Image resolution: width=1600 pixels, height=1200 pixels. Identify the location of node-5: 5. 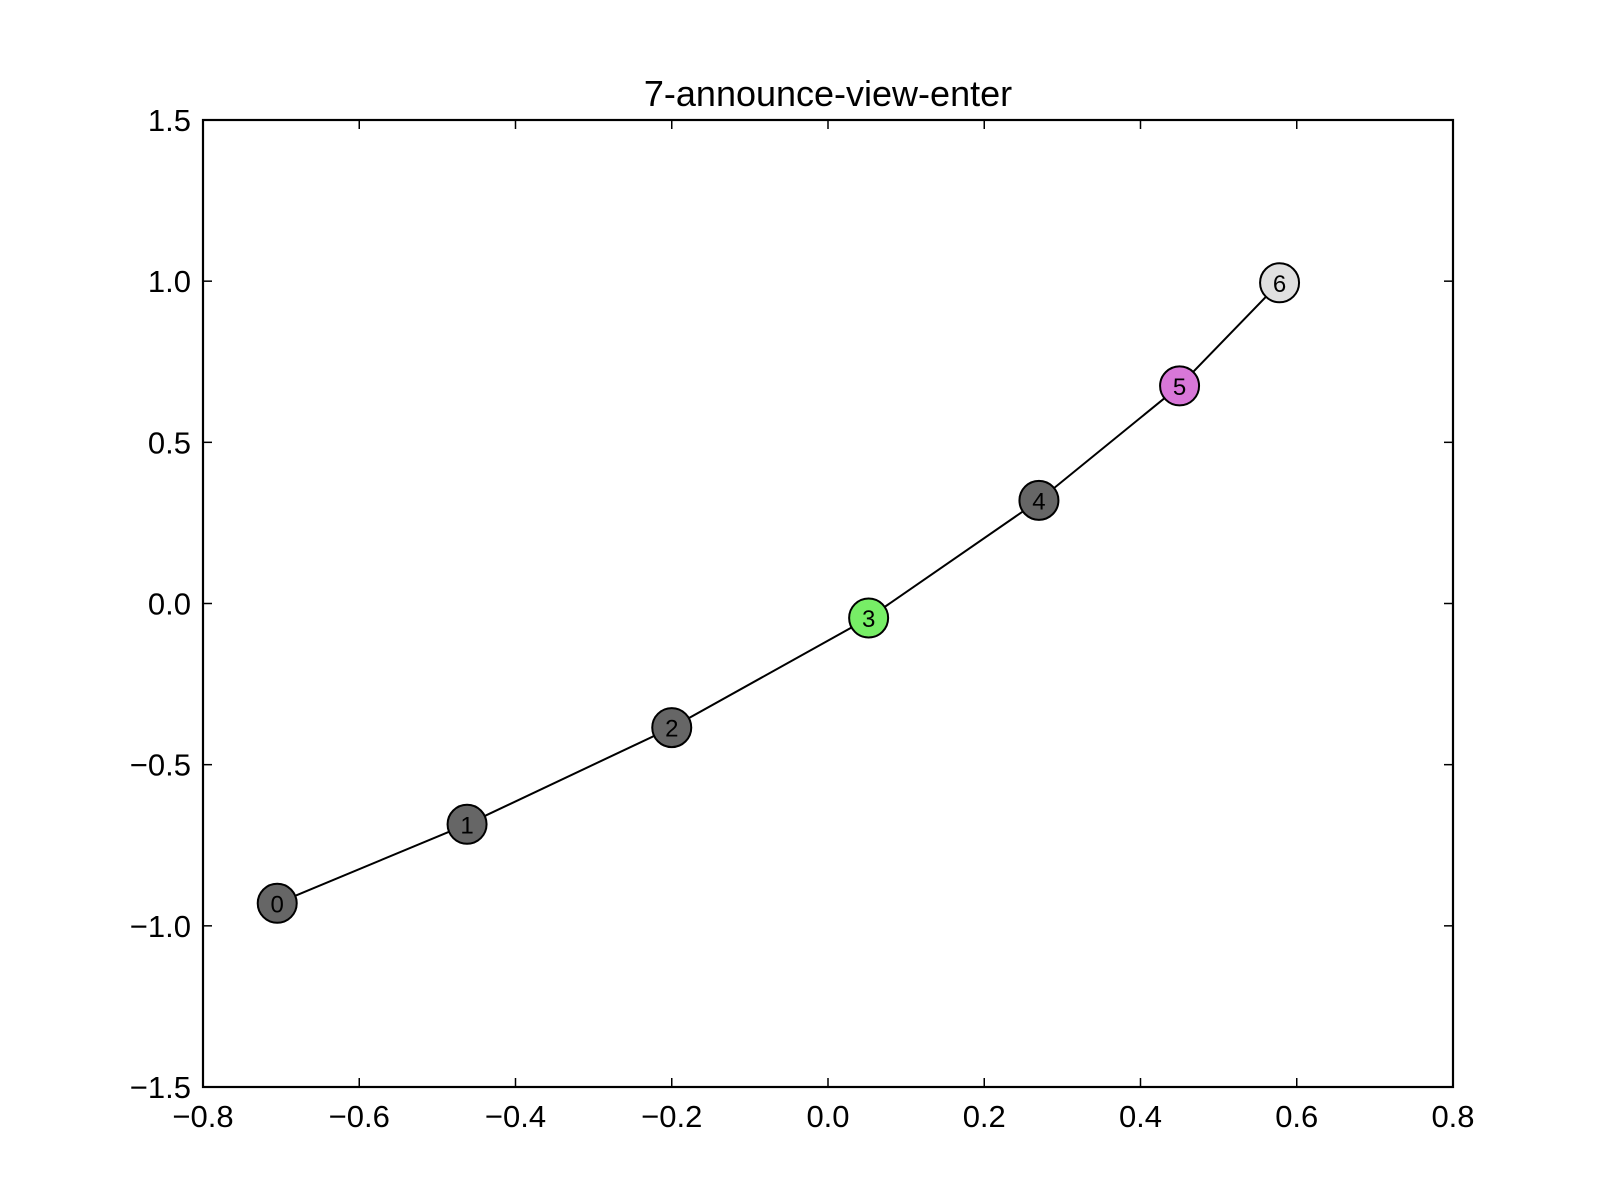
(1180, 386).